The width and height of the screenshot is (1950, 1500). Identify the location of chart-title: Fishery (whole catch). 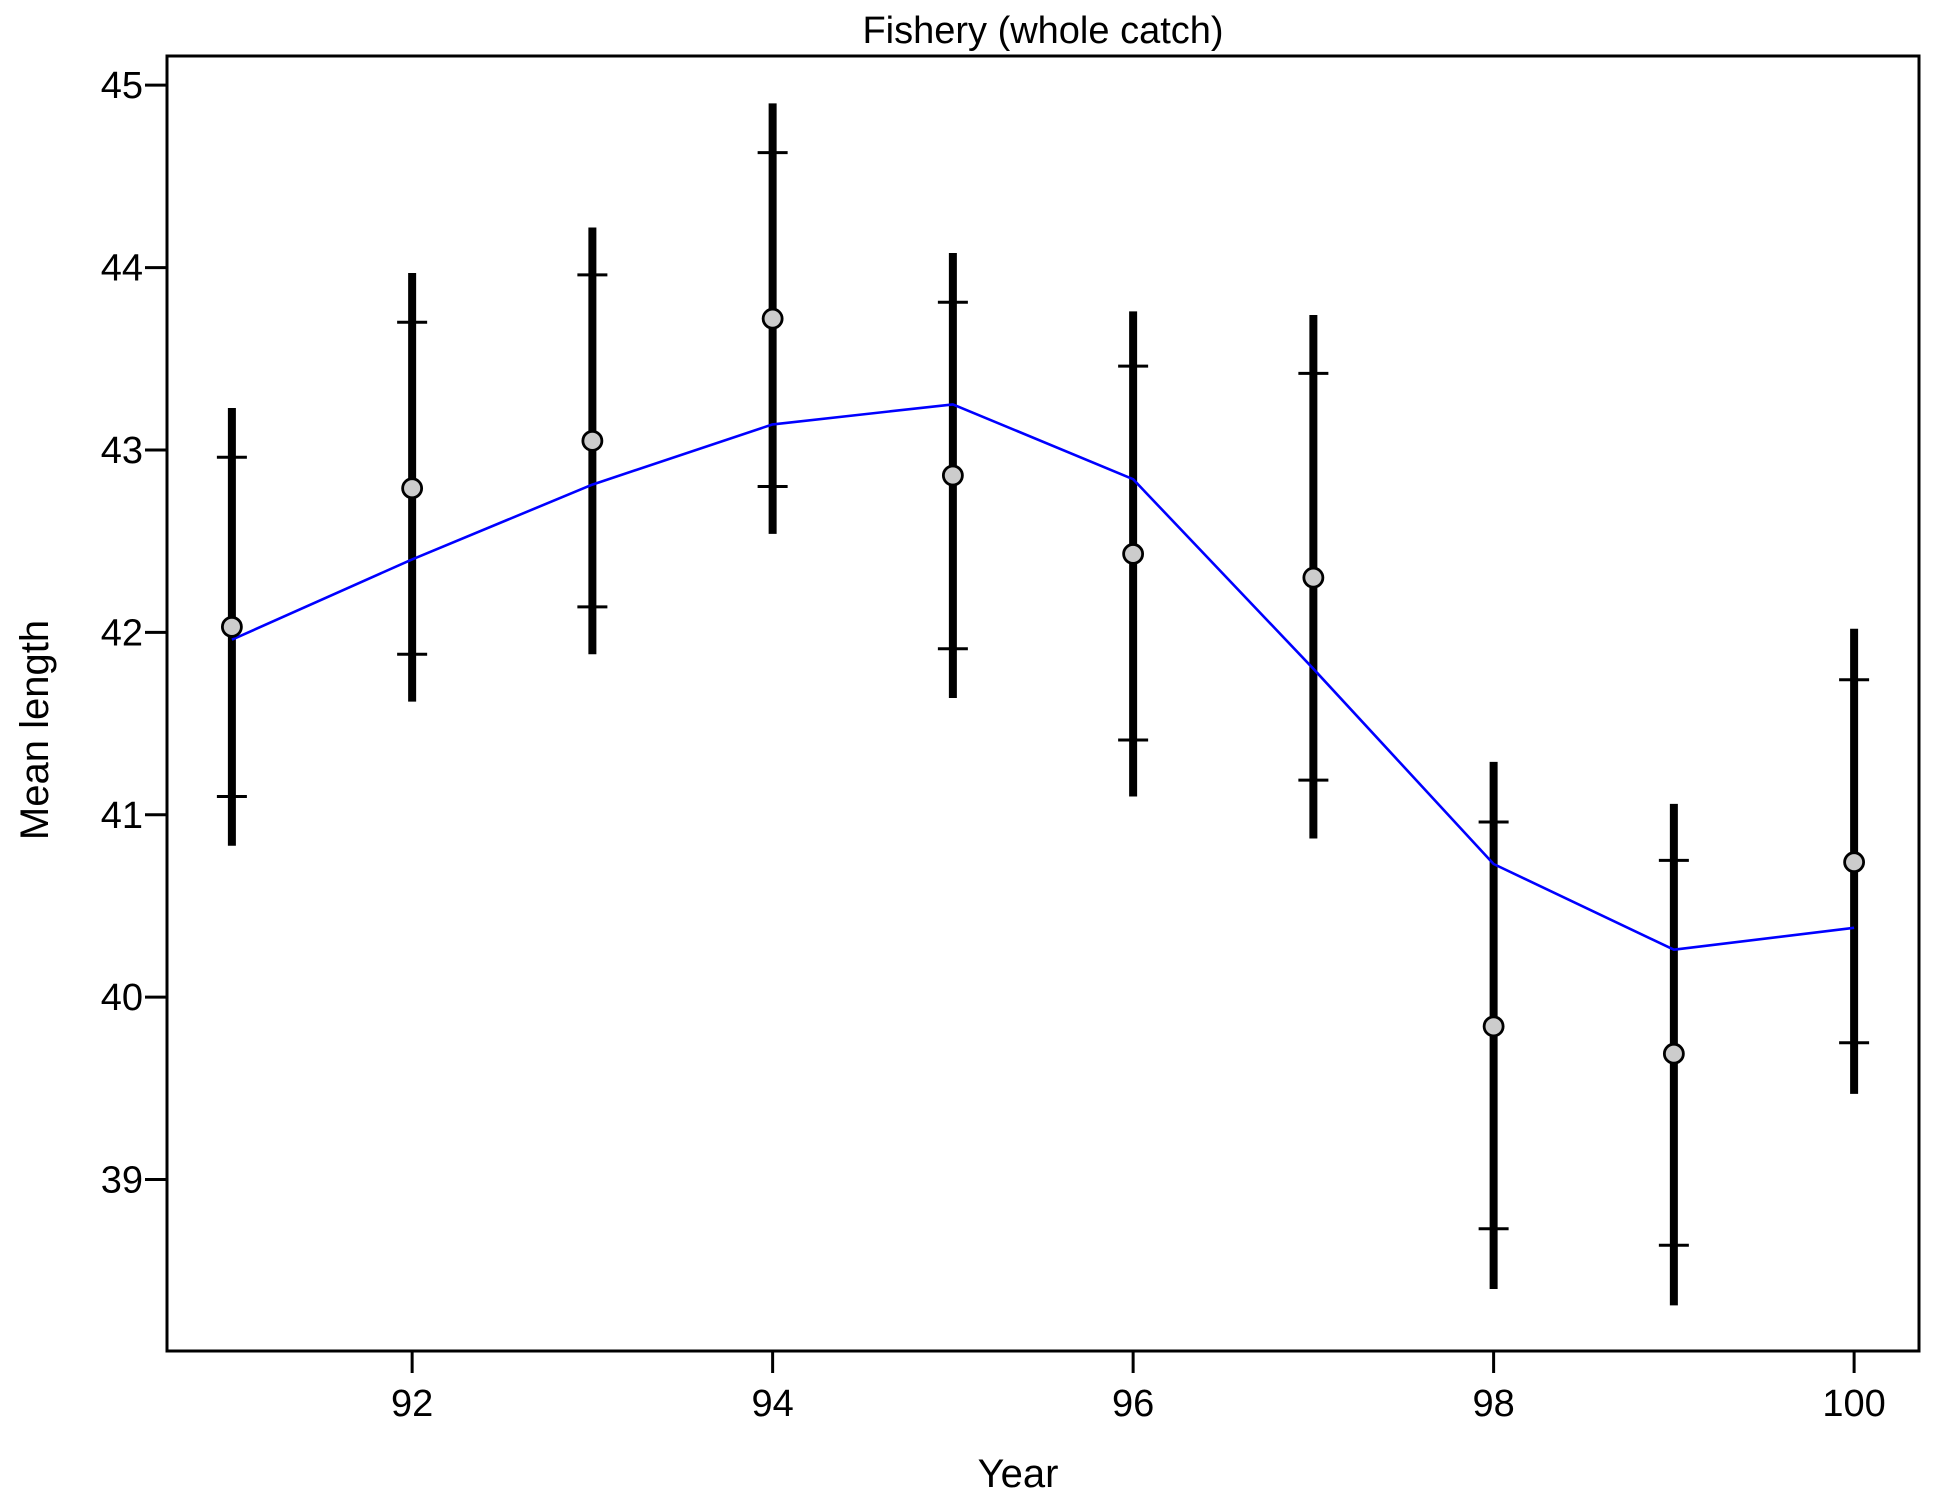
(1042, 31).